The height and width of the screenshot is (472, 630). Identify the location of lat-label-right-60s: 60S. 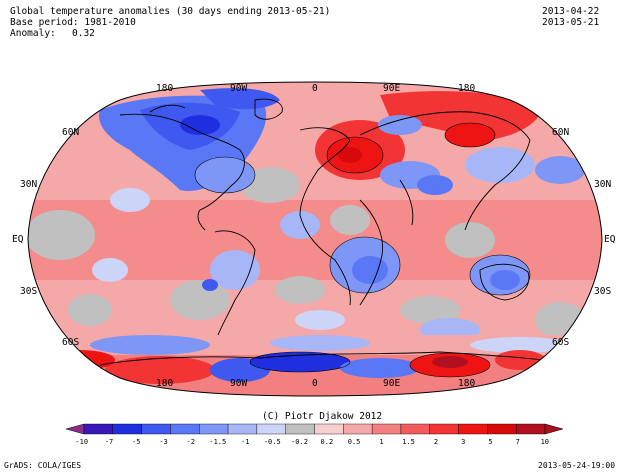
(561, 342).